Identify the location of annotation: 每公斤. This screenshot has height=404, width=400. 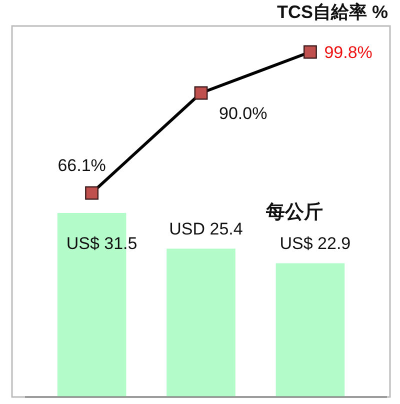
(294, 212).